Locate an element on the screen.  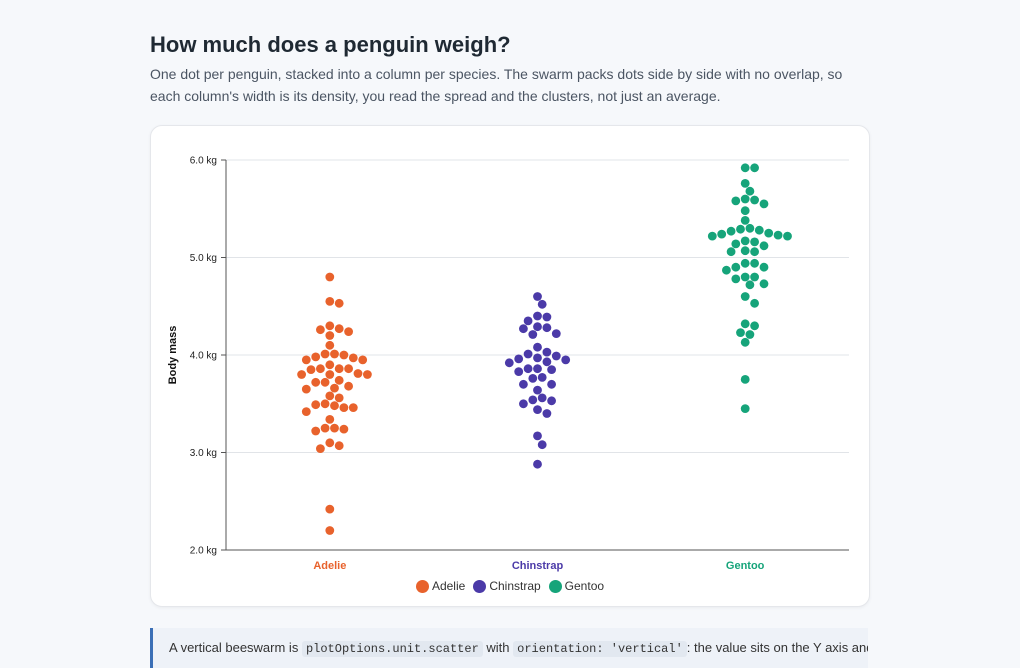
legend-item-chinstrap: Chinstrap is located at coordinates (507, 586).